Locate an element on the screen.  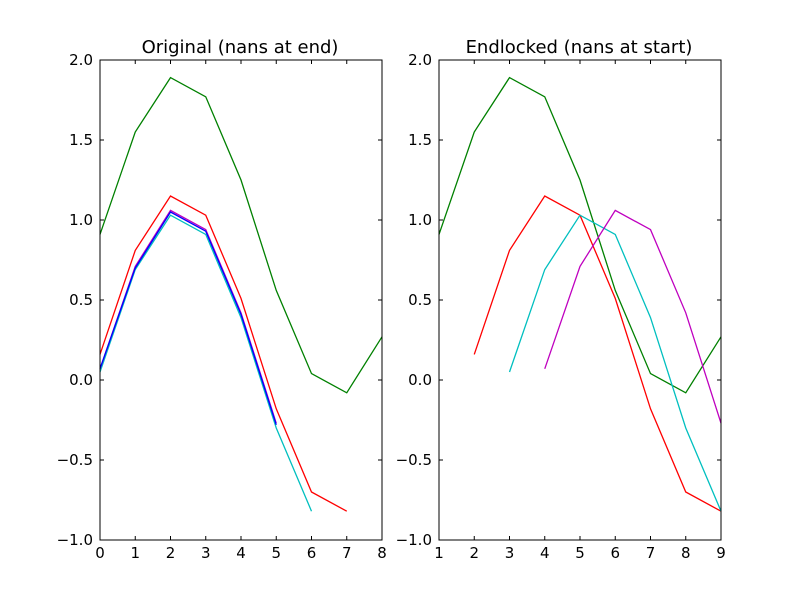
left-x-tick-label: 0 is located at coordinates (100, 553).